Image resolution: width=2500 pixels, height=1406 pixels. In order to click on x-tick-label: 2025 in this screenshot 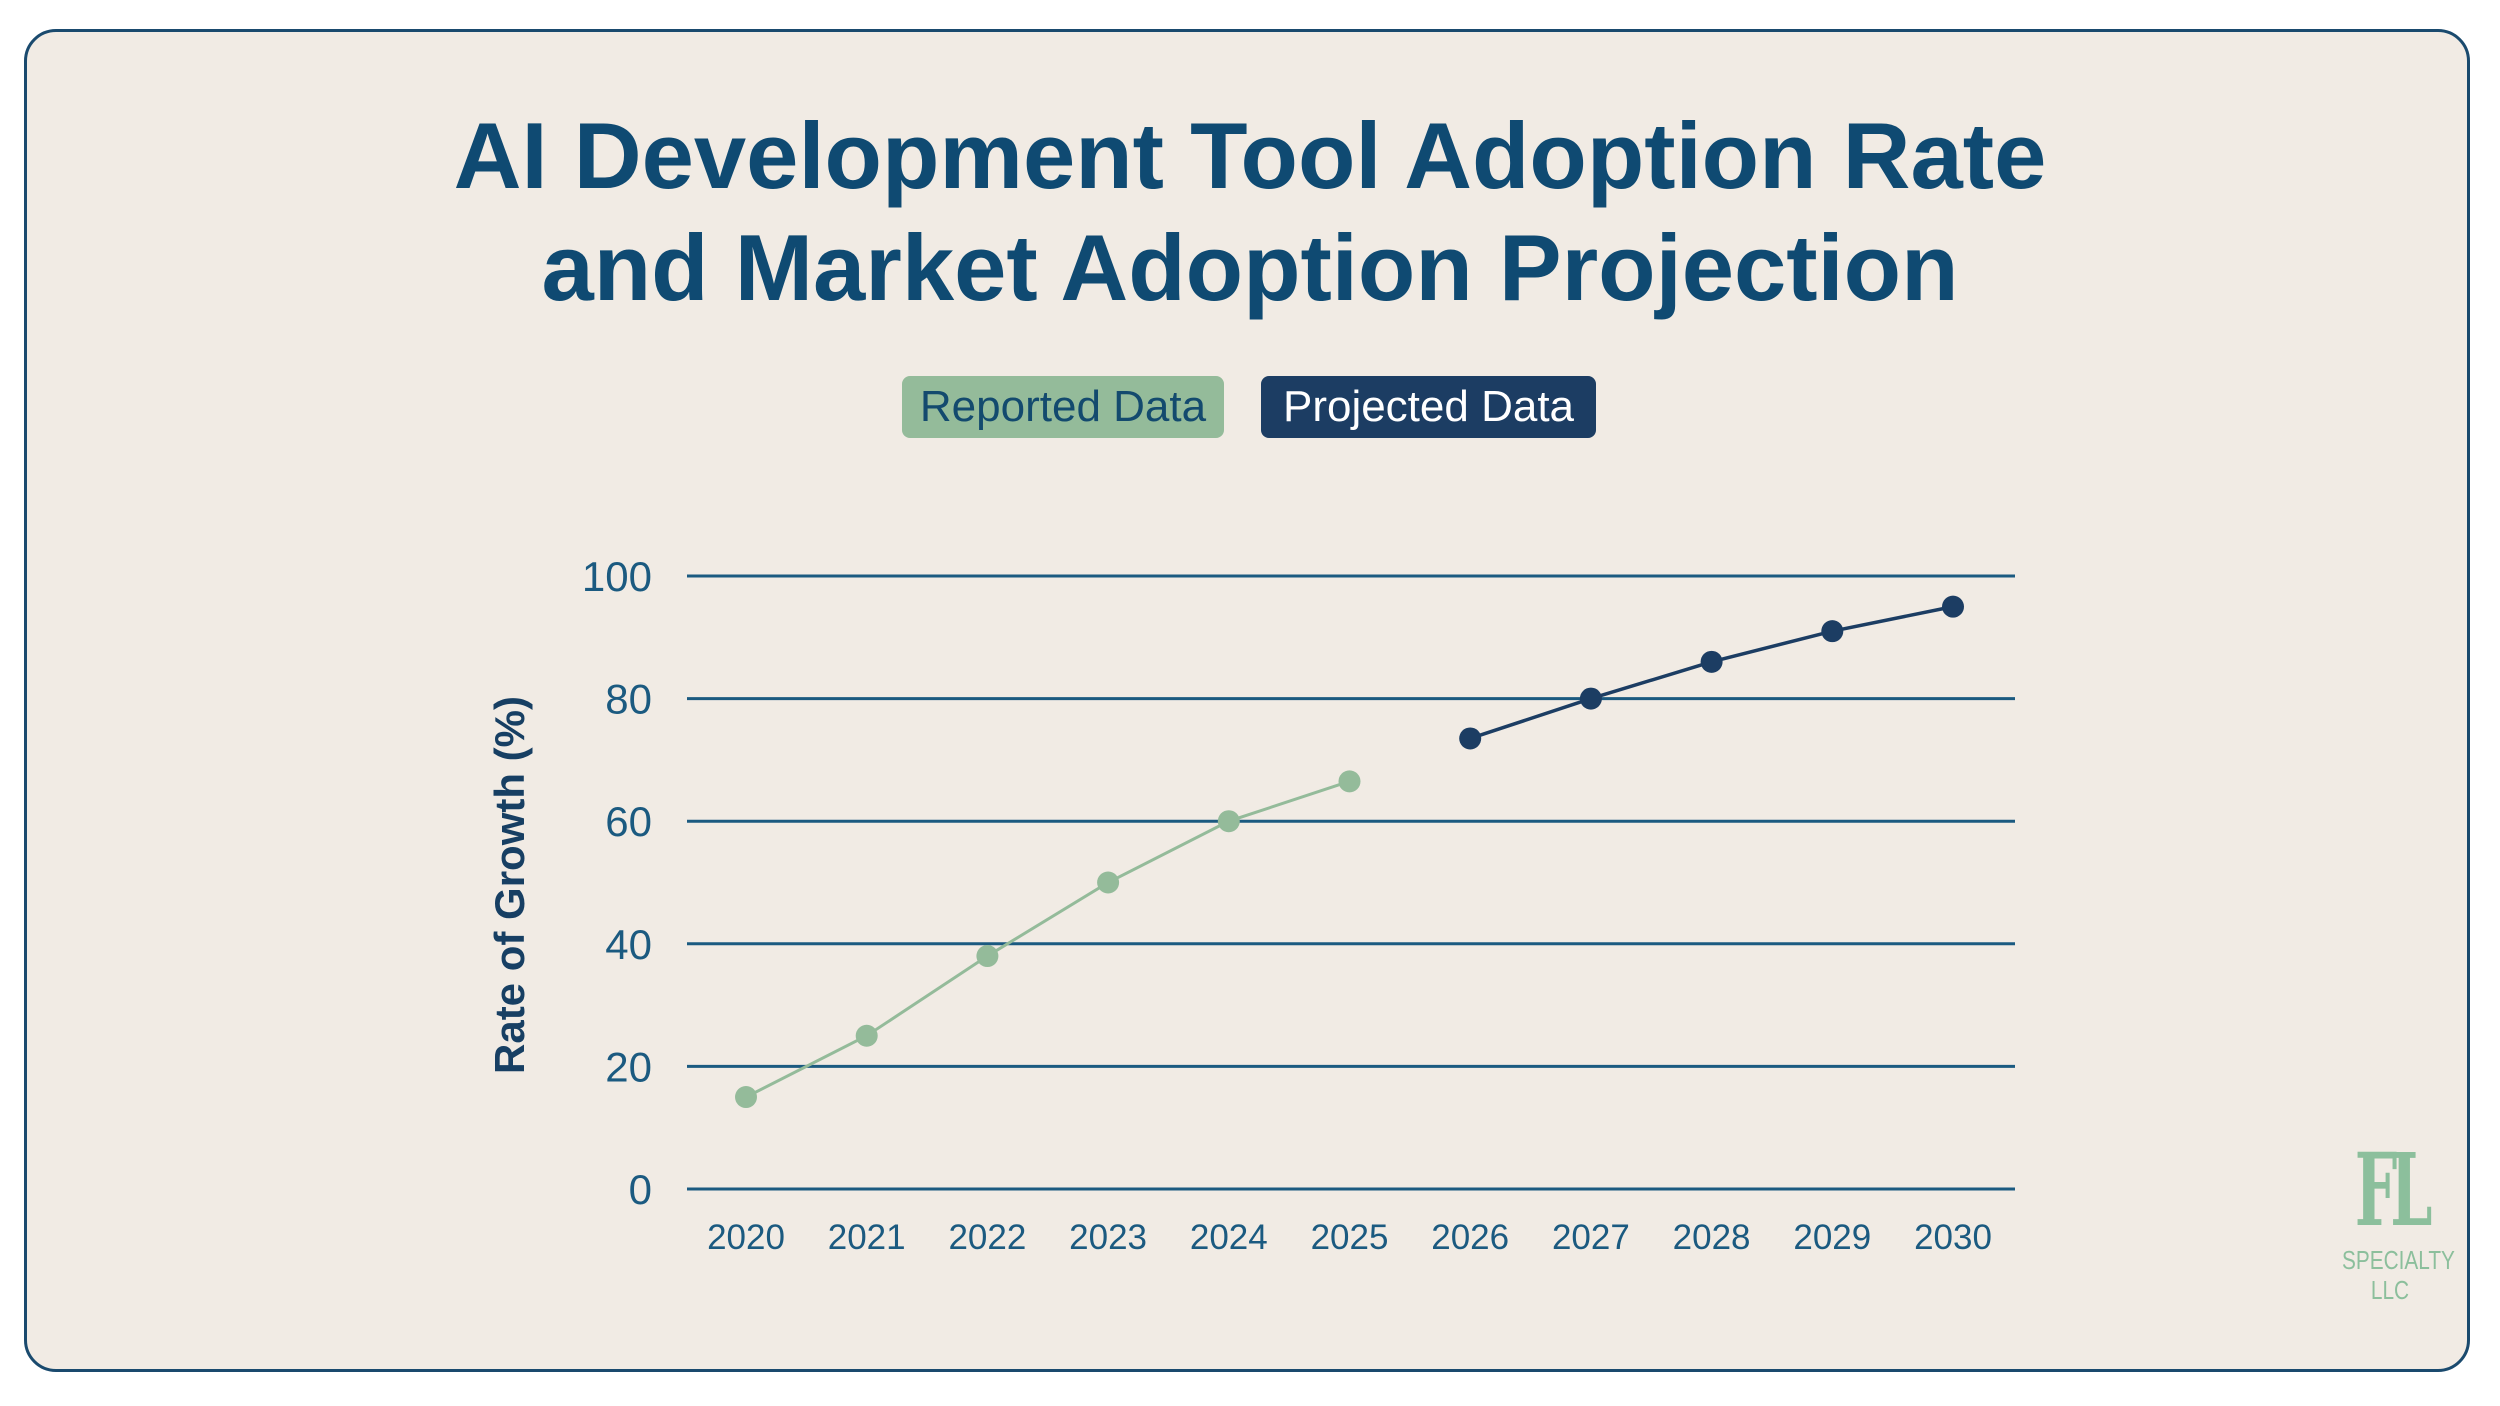, I will do `click(1350, 1237)`.